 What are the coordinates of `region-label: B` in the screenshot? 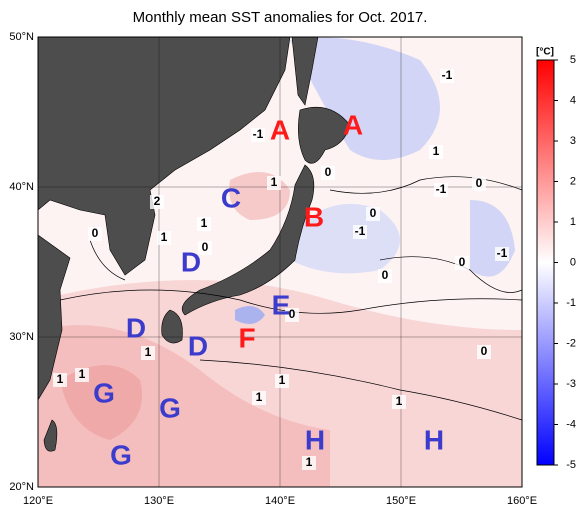 It's located at (314, 216).